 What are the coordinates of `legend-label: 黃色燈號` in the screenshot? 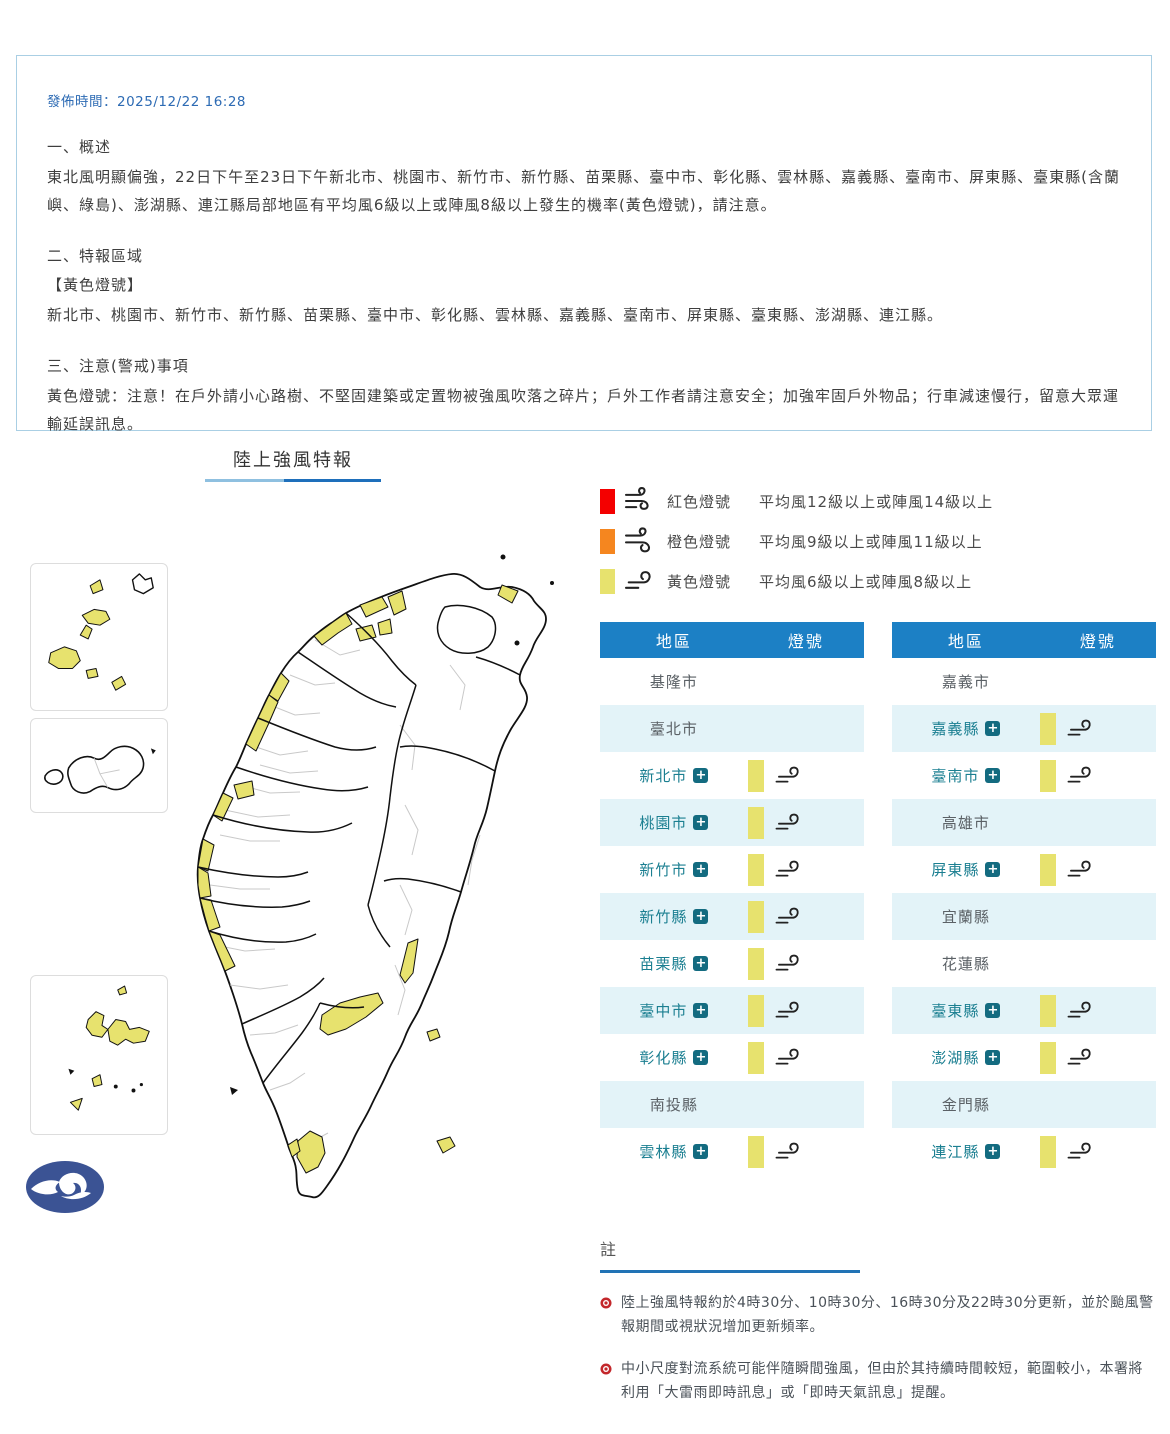 It's located at (699, 581).